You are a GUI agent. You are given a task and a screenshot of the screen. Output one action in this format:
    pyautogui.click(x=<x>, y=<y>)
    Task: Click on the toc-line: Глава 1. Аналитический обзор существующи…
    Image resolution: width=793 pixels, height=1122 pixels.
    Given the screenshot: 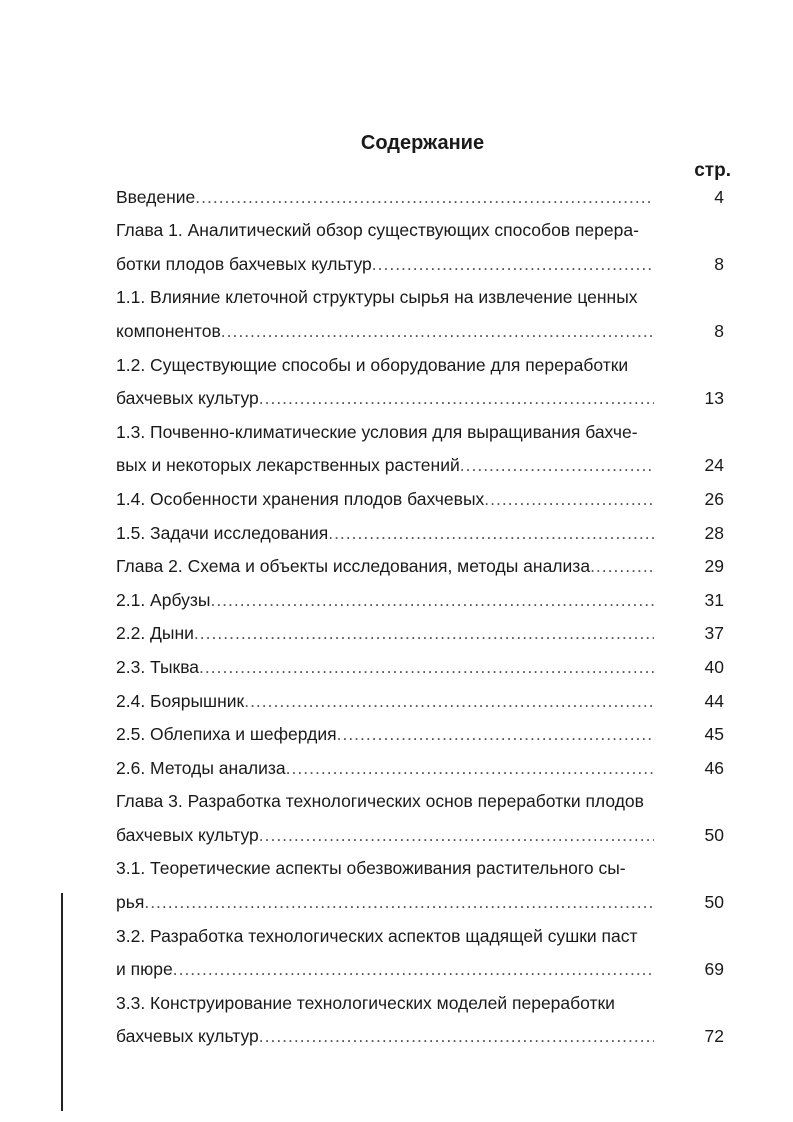 What is the action you would take?
    pyautogui.click(x=420, y=229)
    